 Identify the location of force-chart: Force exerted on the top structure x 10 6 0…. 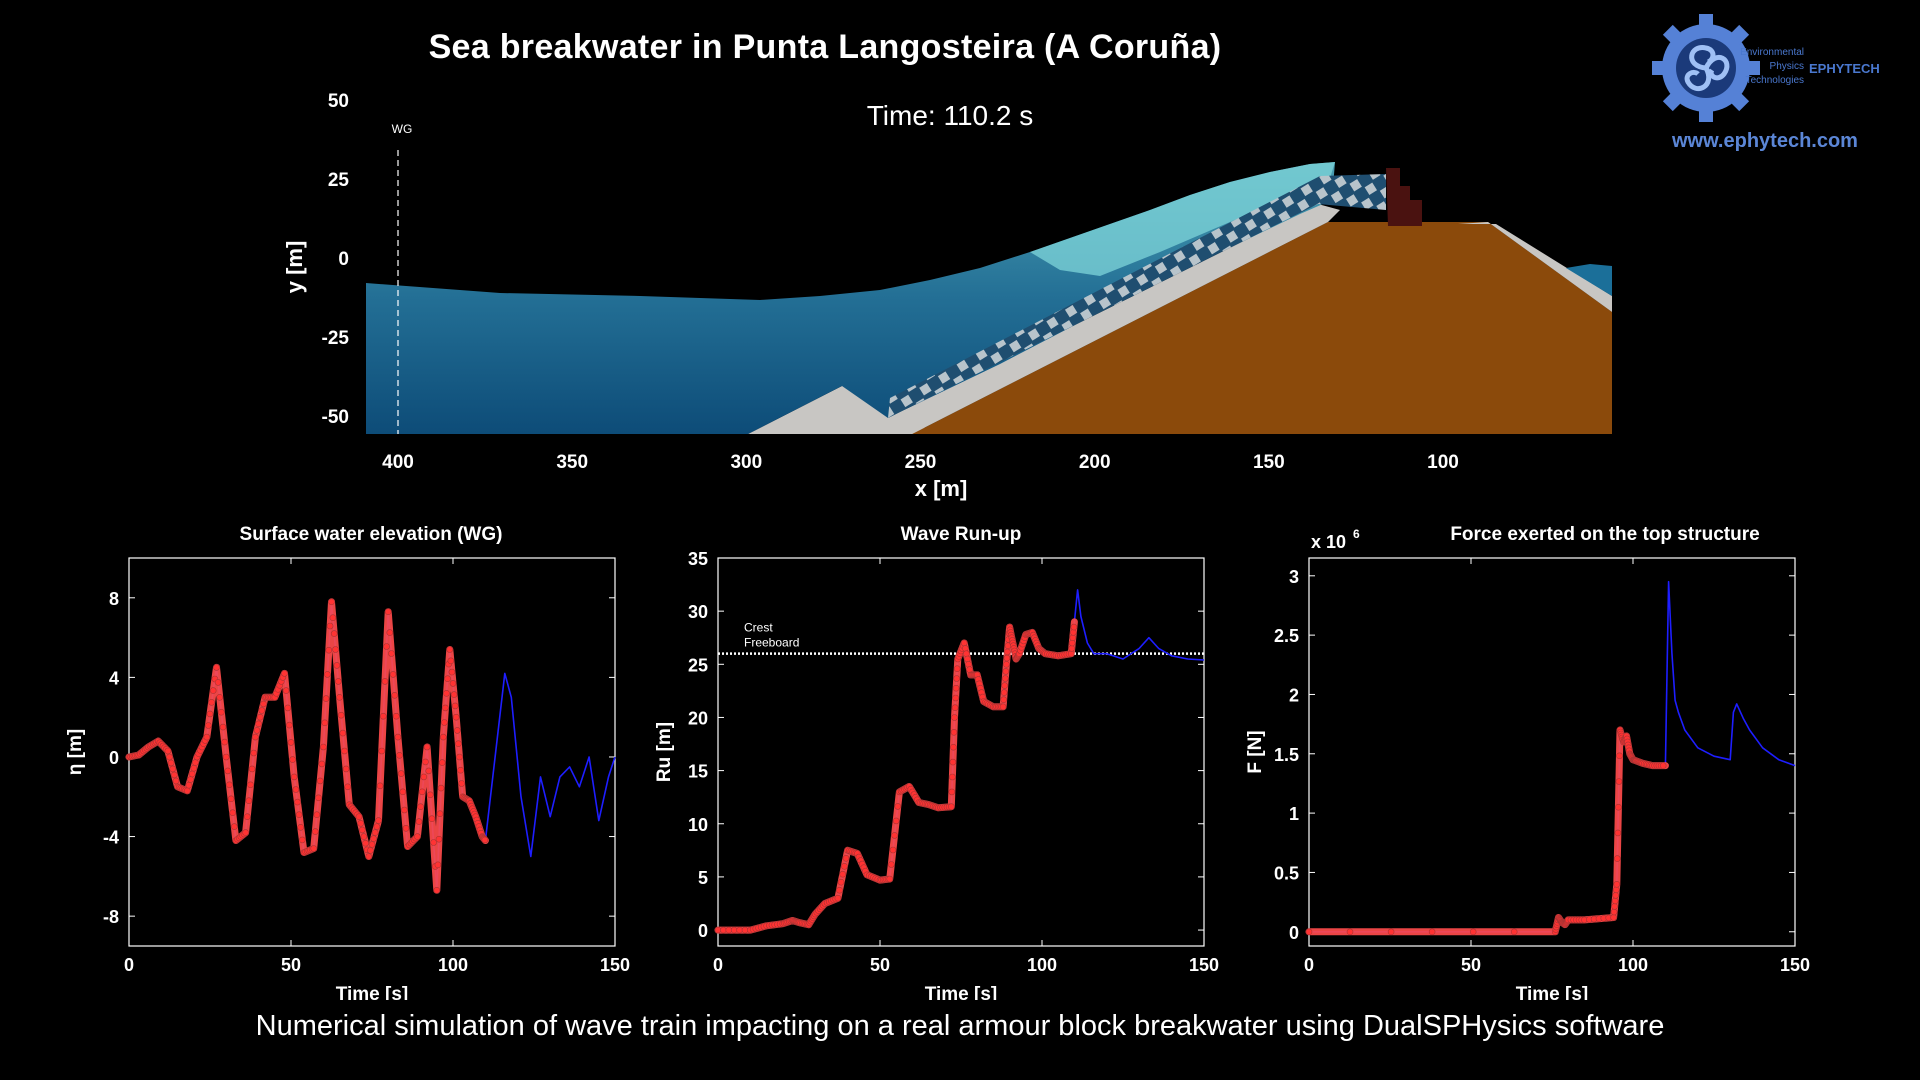
(1527, 762).